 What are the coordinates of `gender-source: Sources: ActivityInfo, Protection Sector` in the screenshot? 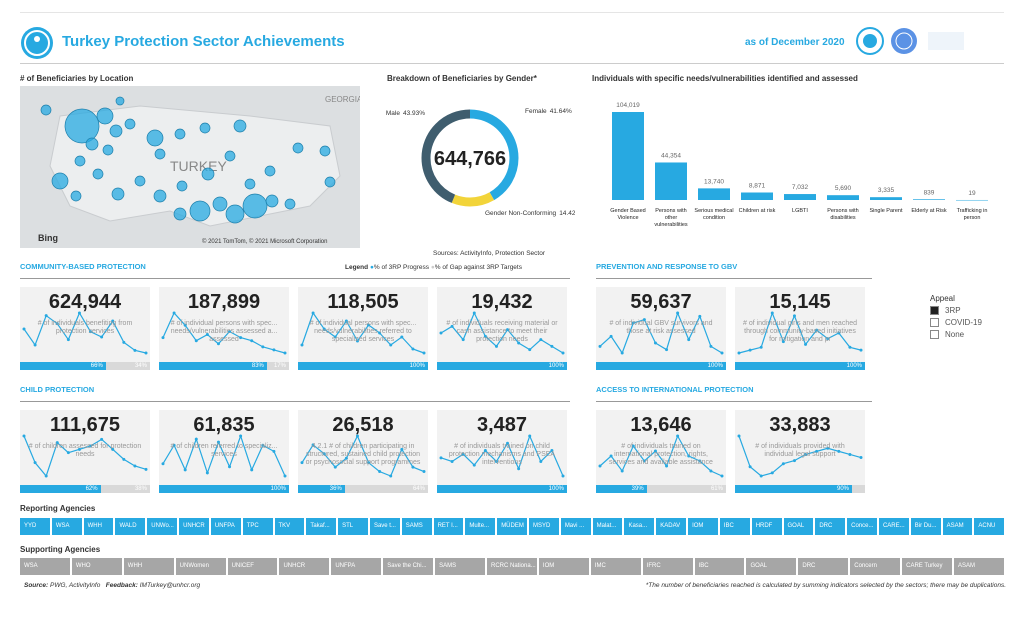 It's located at (489, 253).